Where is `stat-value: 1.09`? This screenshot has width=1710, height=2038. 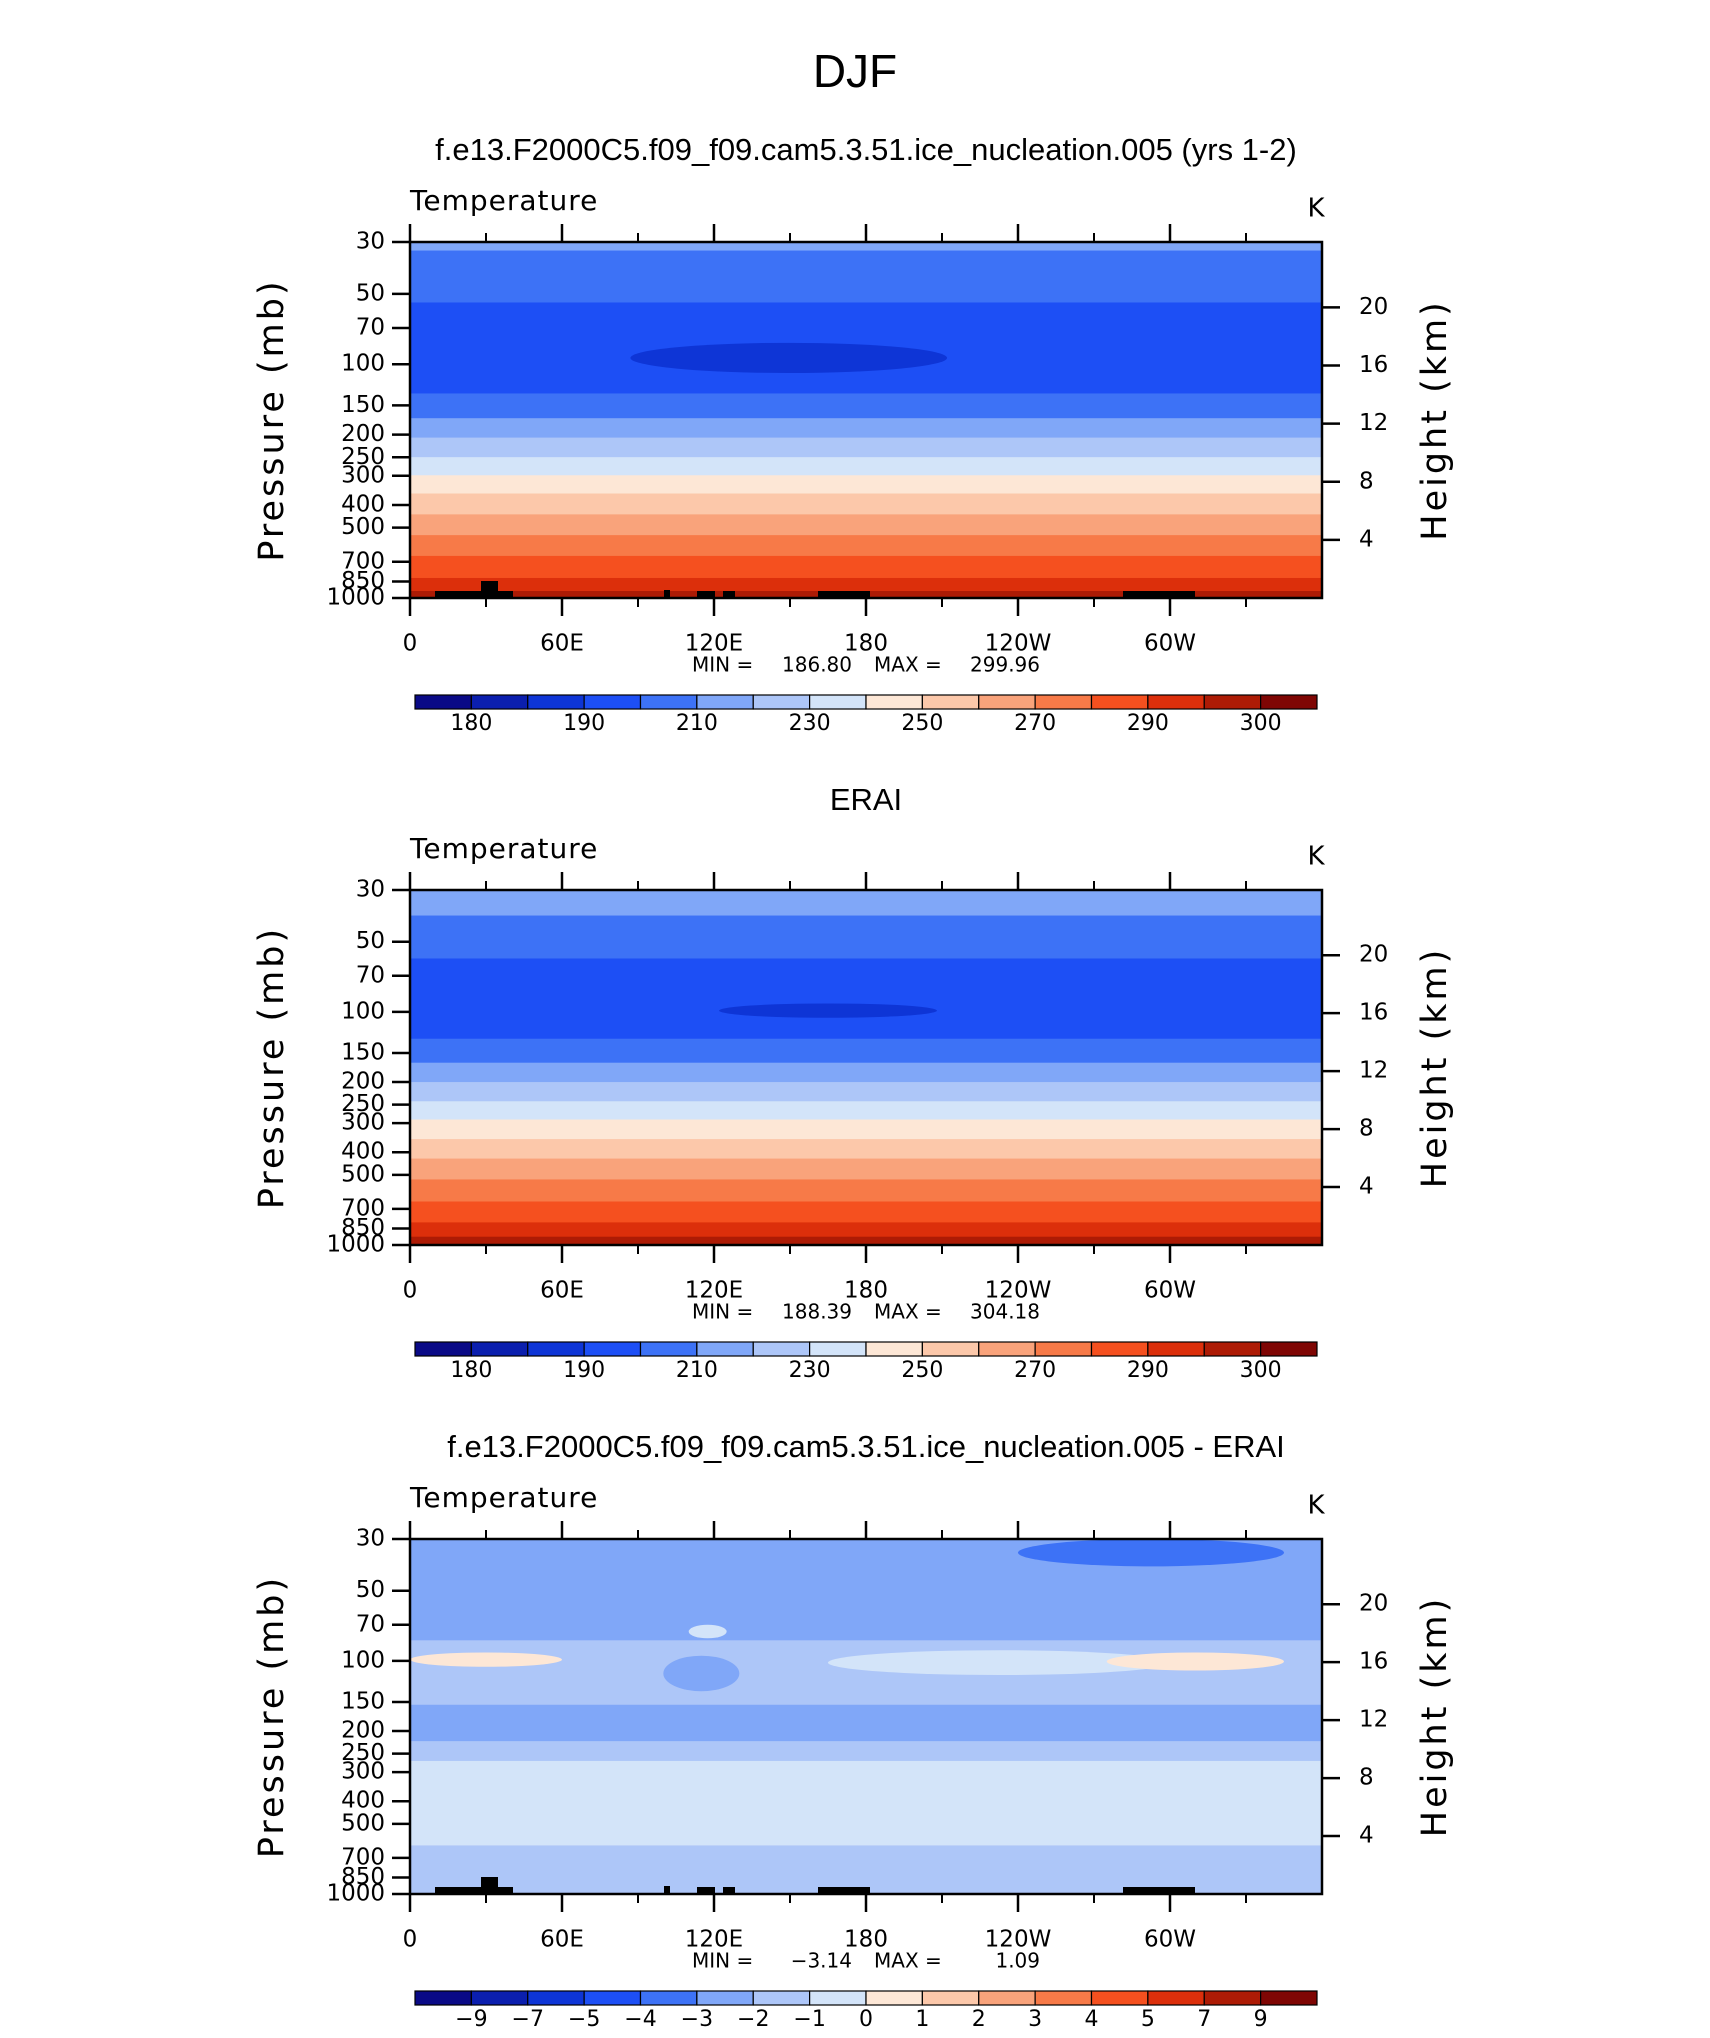 stat-value: 1.09 is located at coordinates (1017, 1961).